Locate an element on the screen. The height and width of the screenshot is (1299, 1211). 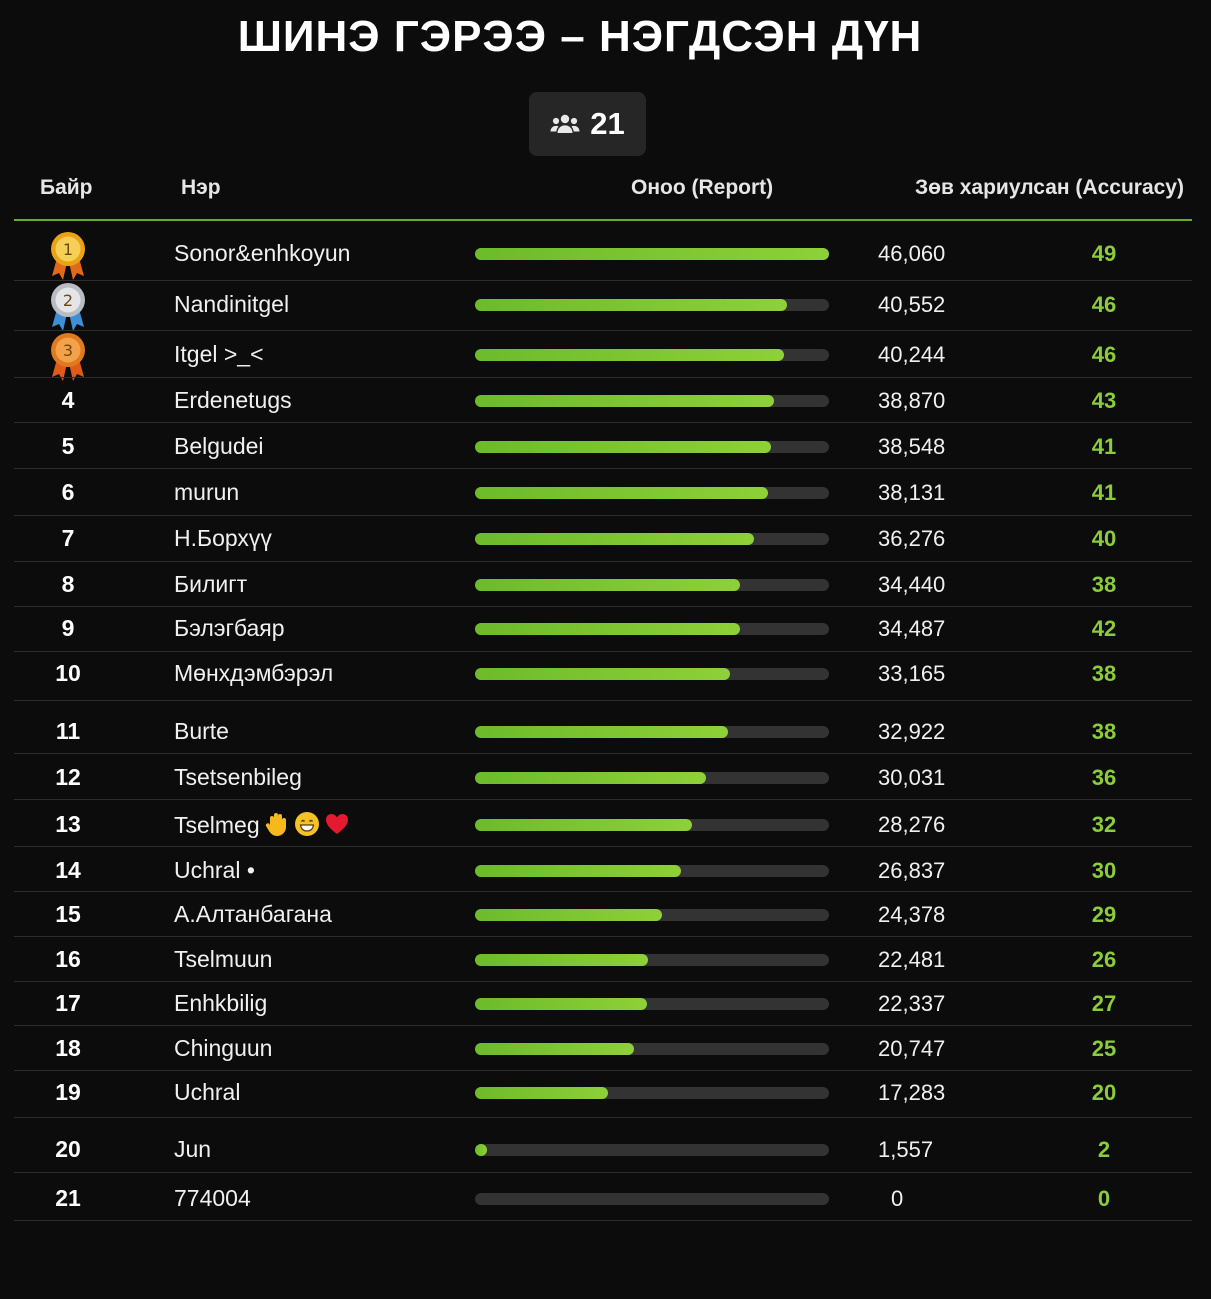
accuracy-value: 26 is located at coordinates (1104, 959).